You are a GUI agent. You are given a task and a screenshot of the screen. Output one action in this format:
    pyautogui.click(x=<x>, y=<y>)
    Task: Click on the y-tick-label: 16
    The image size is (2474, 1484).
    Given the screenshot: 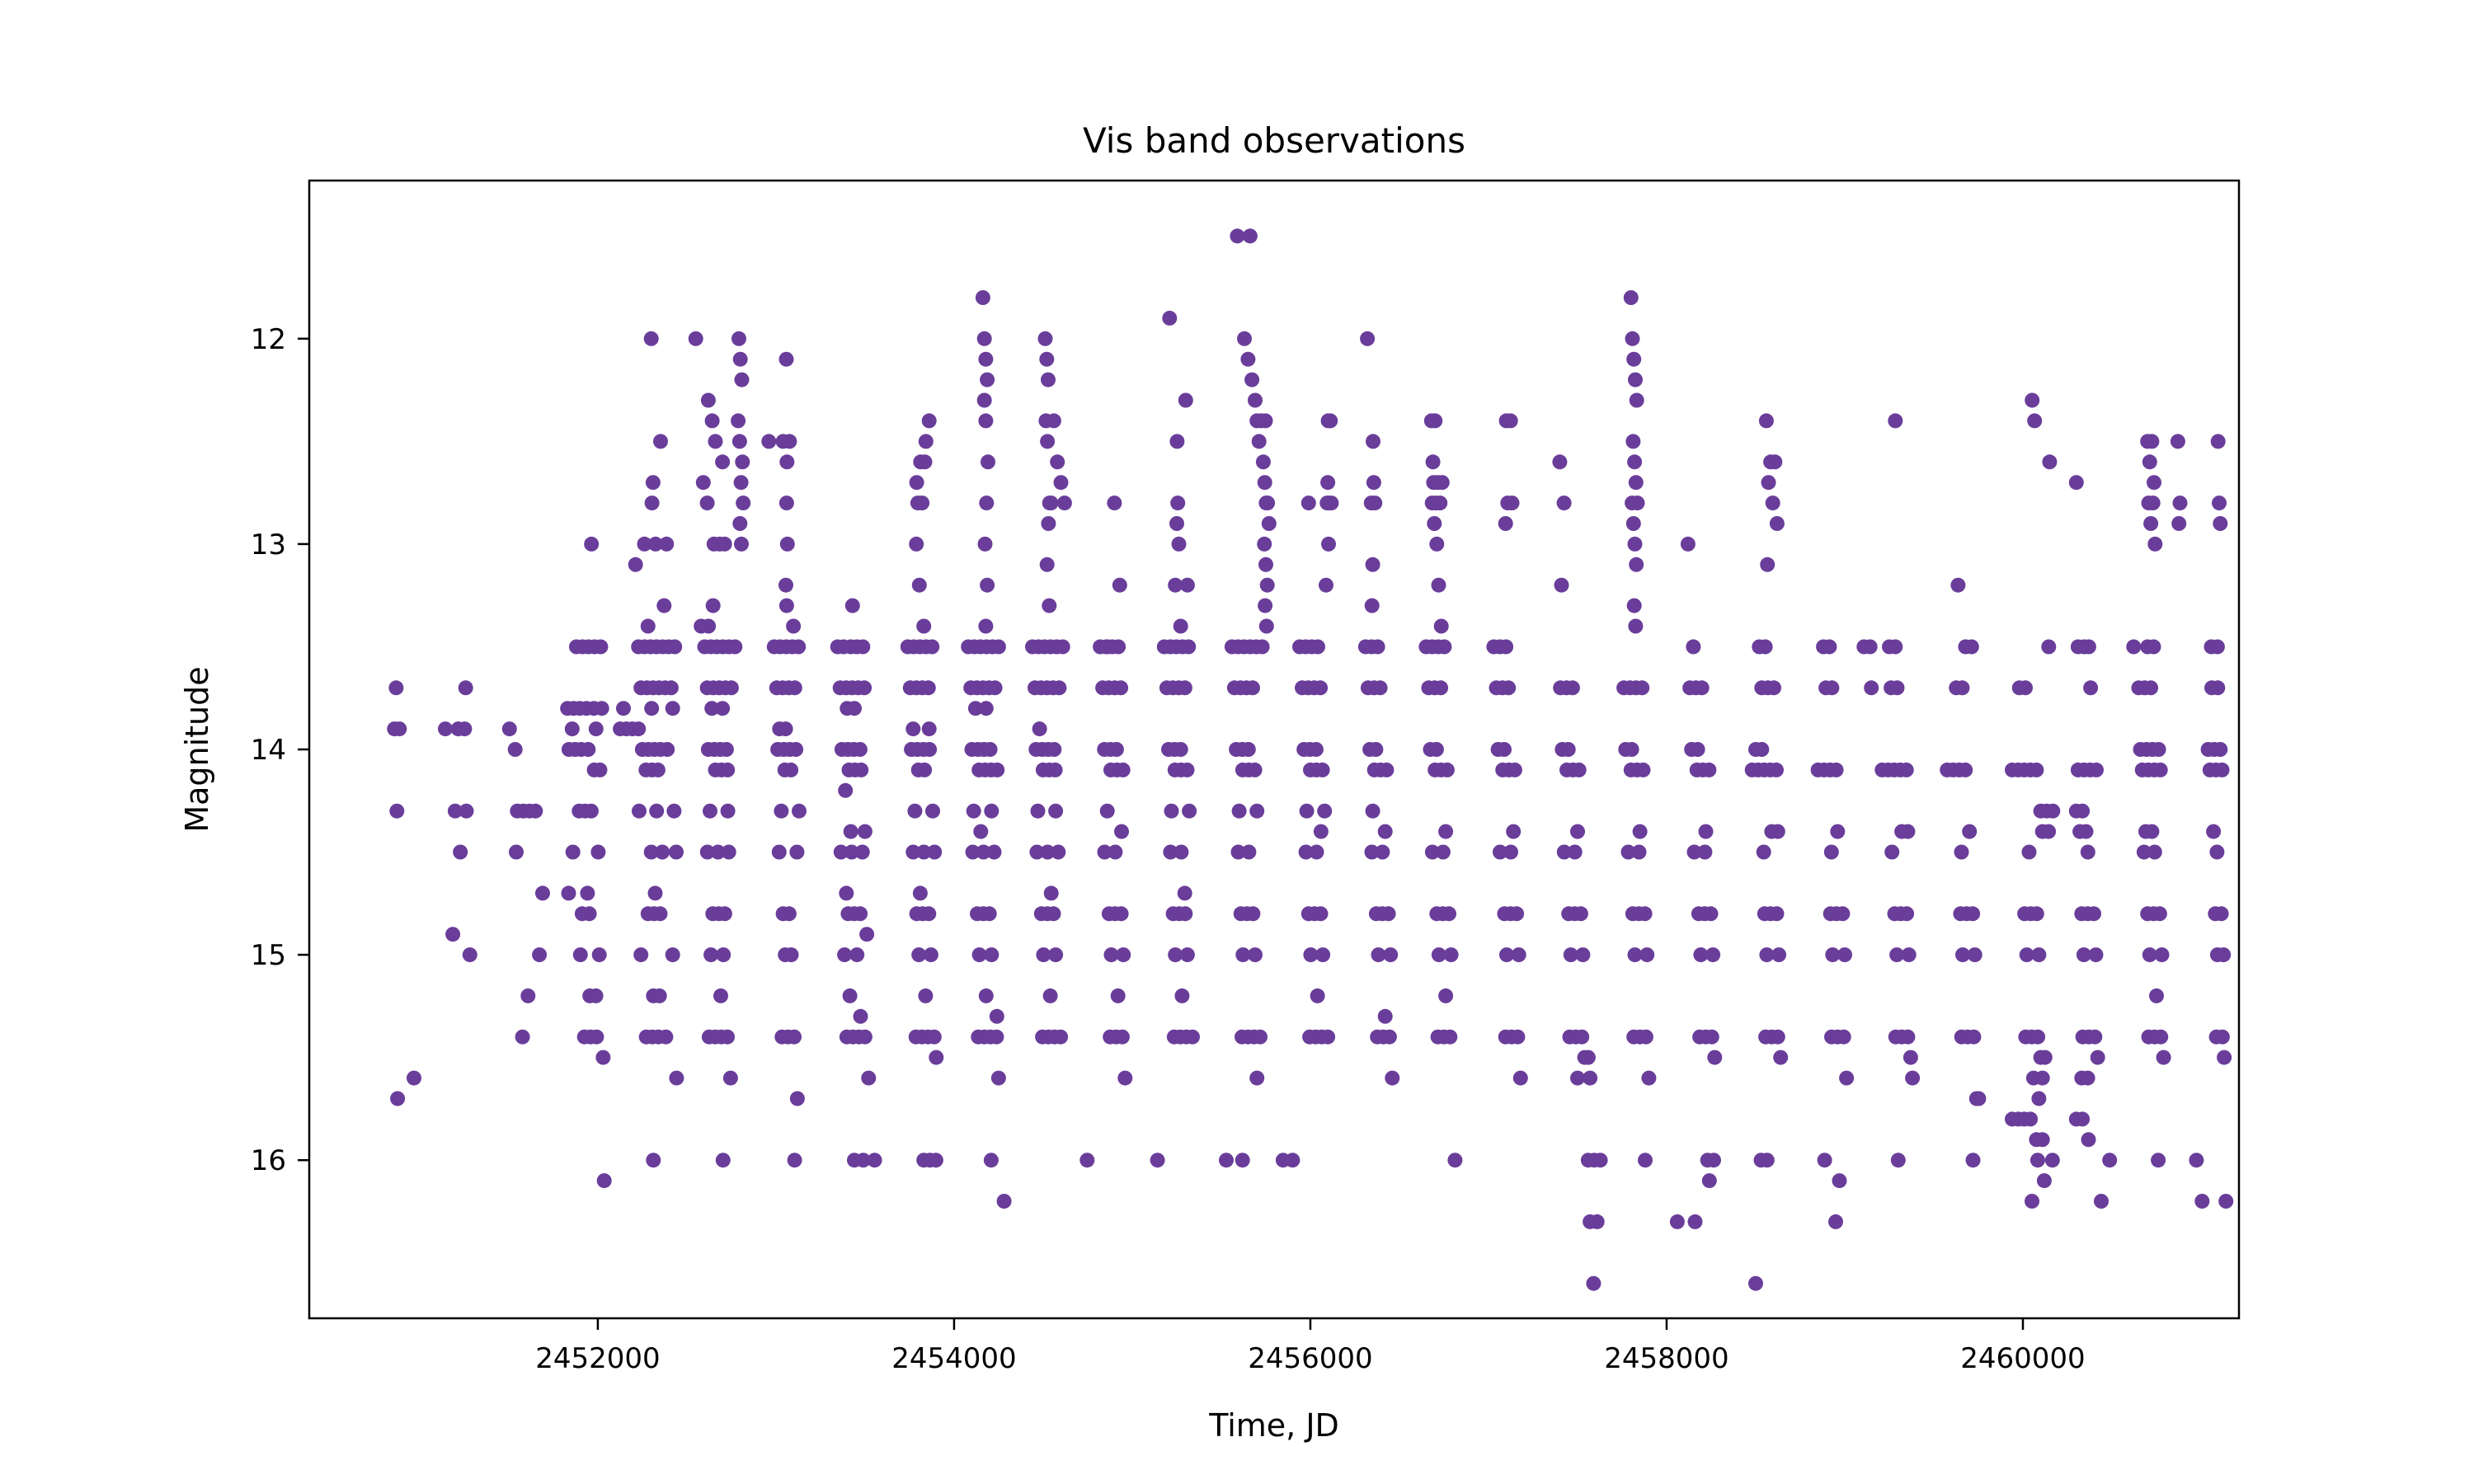 What is the action you would take?
    pyautogui.click(x=268, y=1160)
    